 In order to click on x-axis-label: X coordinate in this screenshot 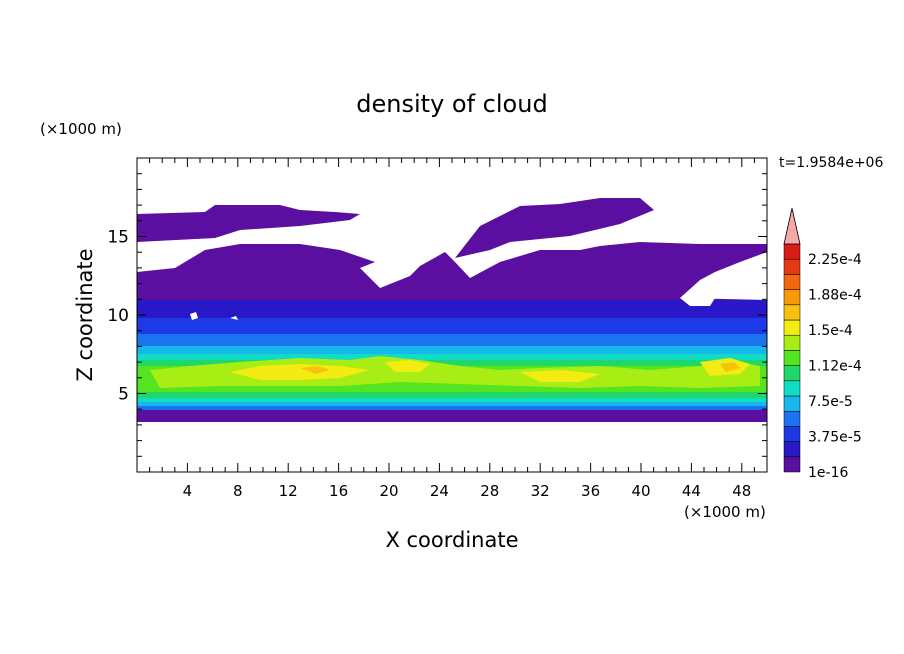, I will do `click(451, 540)`.